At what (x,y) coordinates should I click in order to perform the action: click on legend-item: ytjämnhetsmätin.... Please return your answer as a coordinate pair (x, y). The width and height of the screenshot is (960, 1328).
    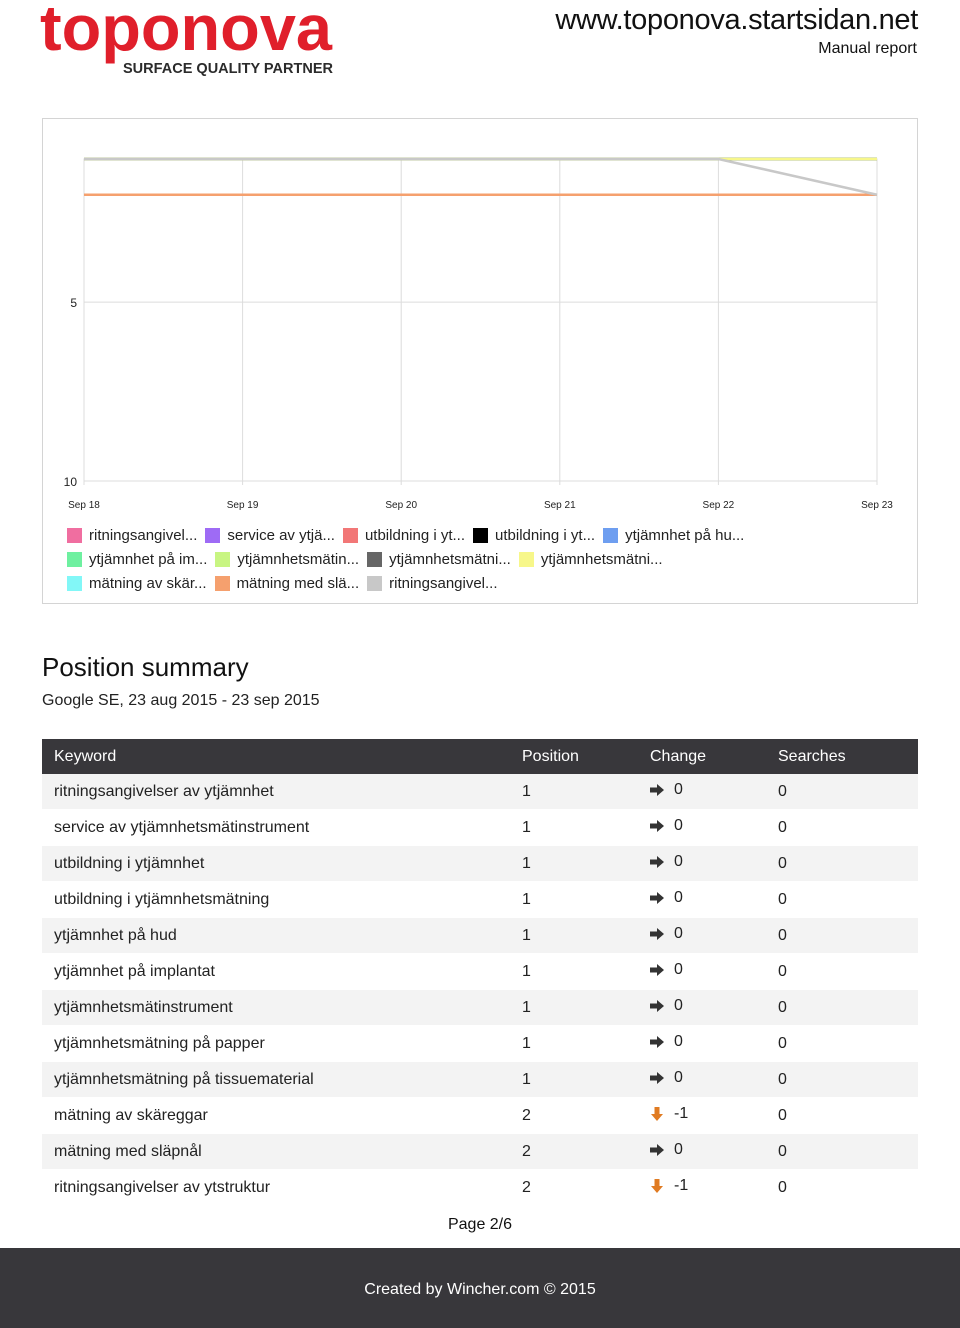
    Looking at the image, I should click on (287, 559).